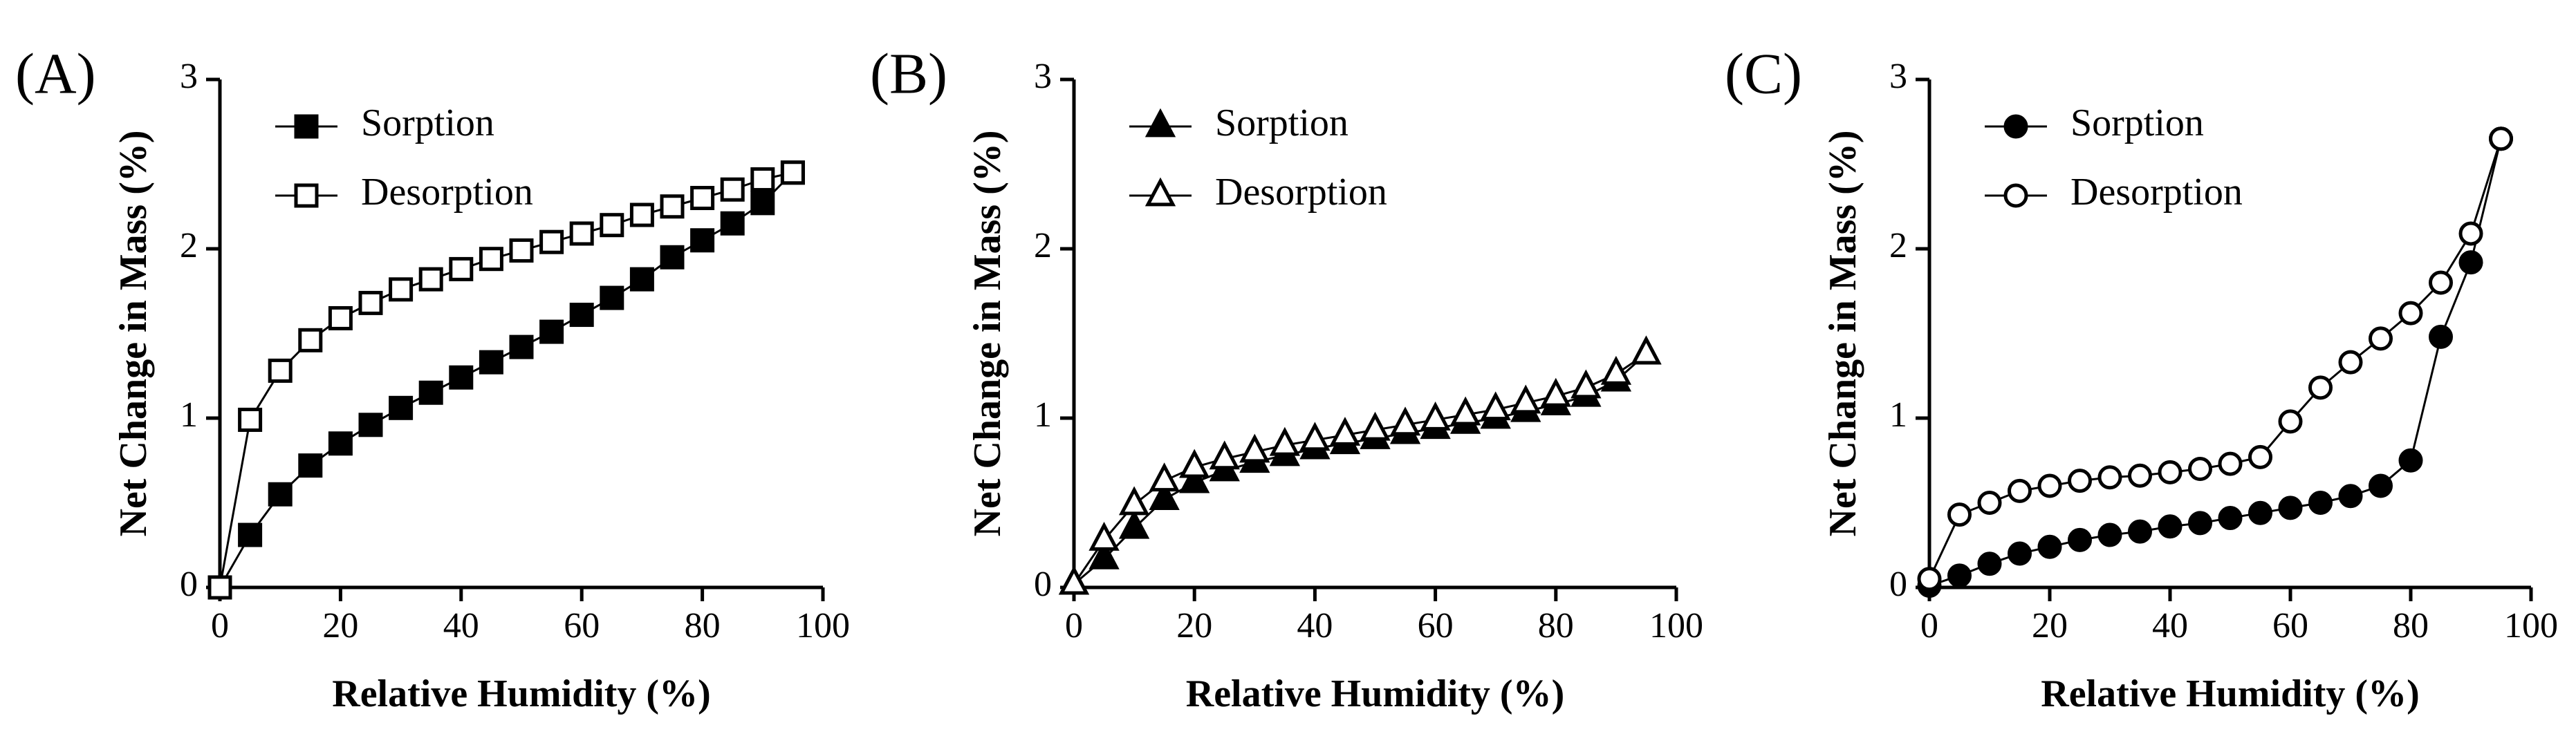 Image resolution: width=2576 pixels, height=745 pixels. I want to click on y-tick-label: 0, so click(1043, 584).